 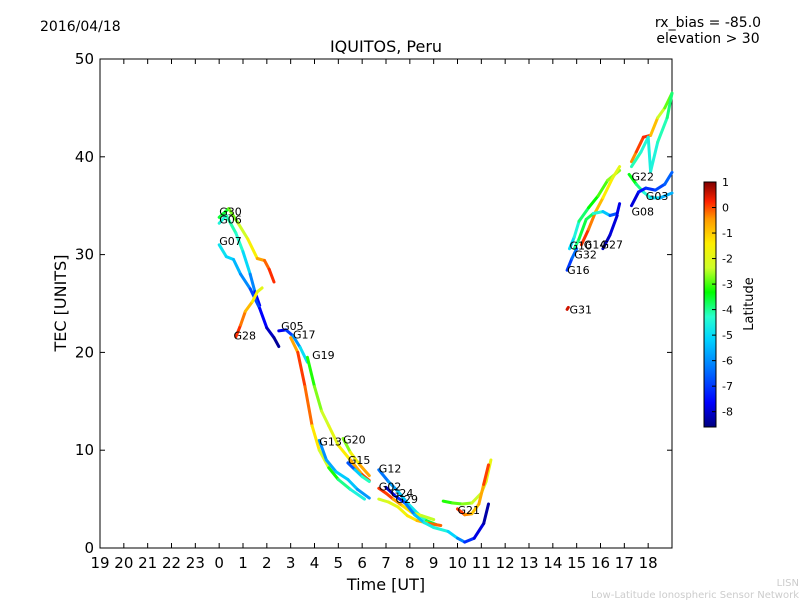 What do you see at coordinates (390, 469) in the screenshot?
I see `satellite-label: G12` at bounding box center [390, 469].